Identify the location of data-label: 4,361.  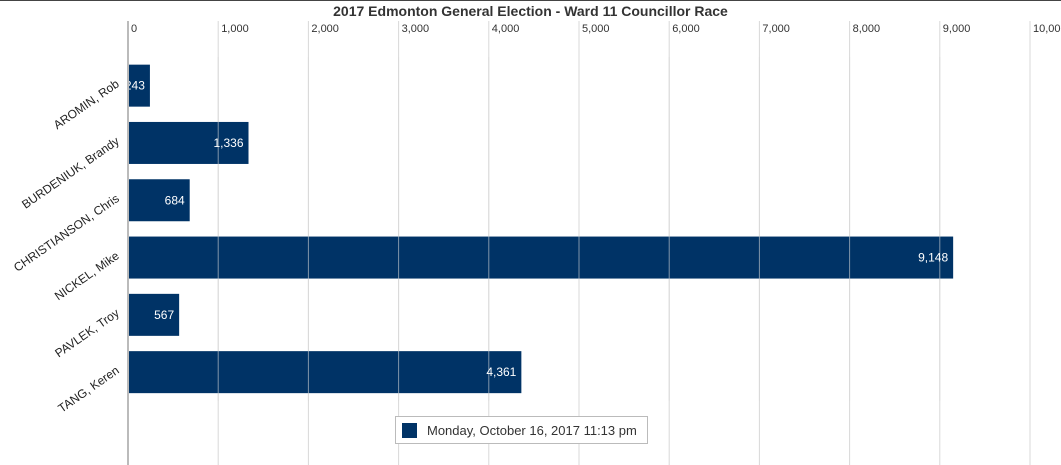
(501, 372).